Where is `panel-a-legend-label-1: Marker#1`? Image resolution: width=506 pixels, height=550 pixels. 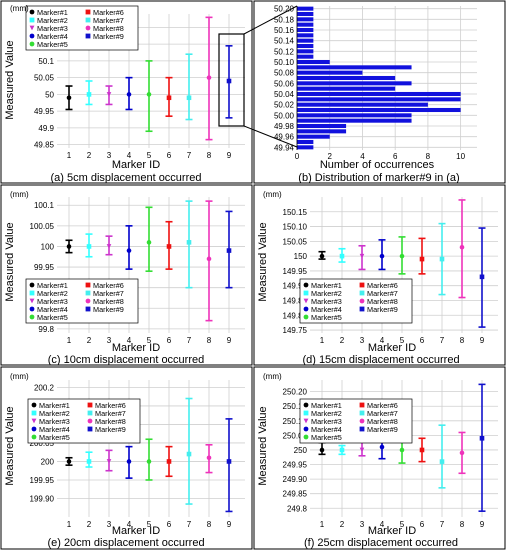
panel-a-legend-label-1: Marker#1 is located at coordinates (52, 12).